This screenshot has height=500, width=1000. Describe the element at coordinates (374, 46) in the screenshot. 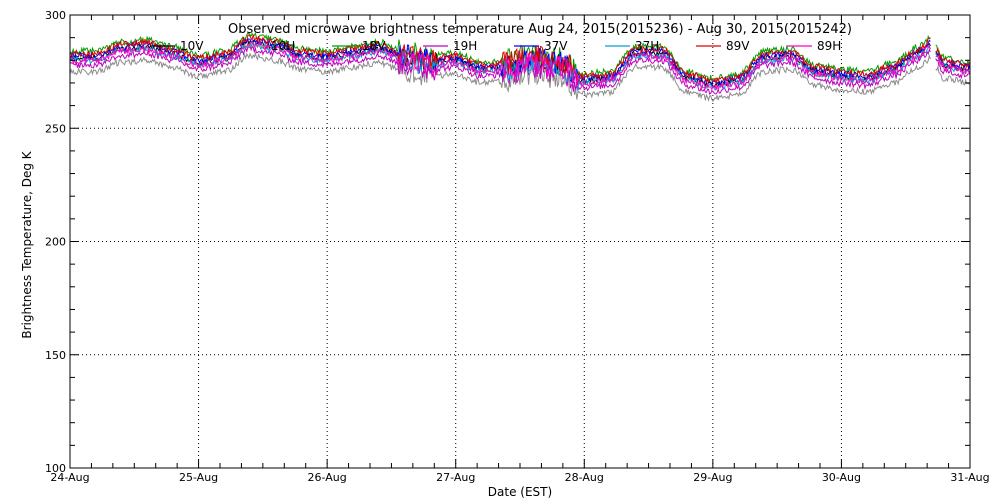

I see `legend-label-18v: 18V` at that location.